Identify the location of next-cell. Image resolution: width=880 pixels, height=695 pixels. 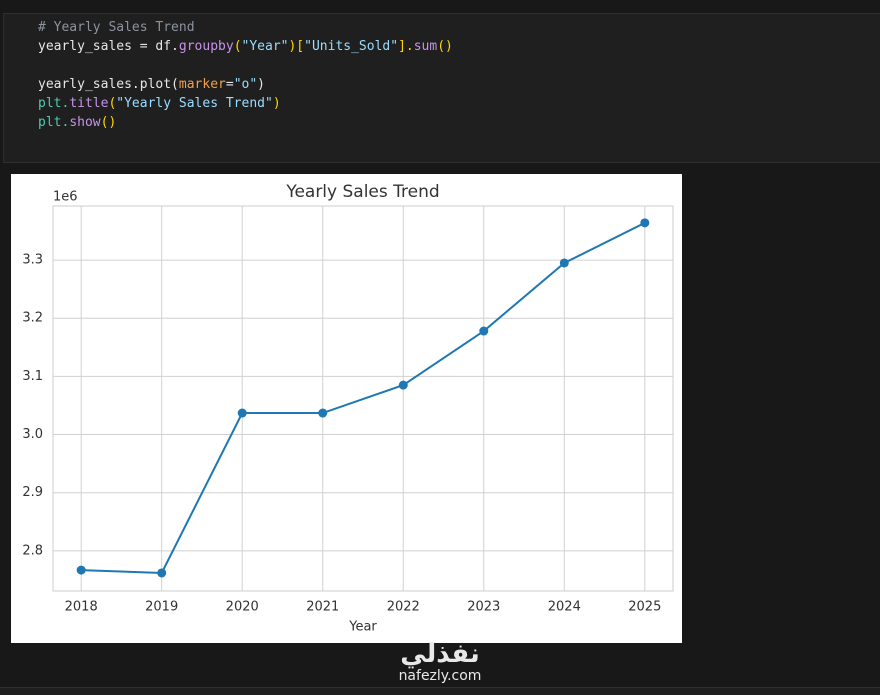
(440, 691).